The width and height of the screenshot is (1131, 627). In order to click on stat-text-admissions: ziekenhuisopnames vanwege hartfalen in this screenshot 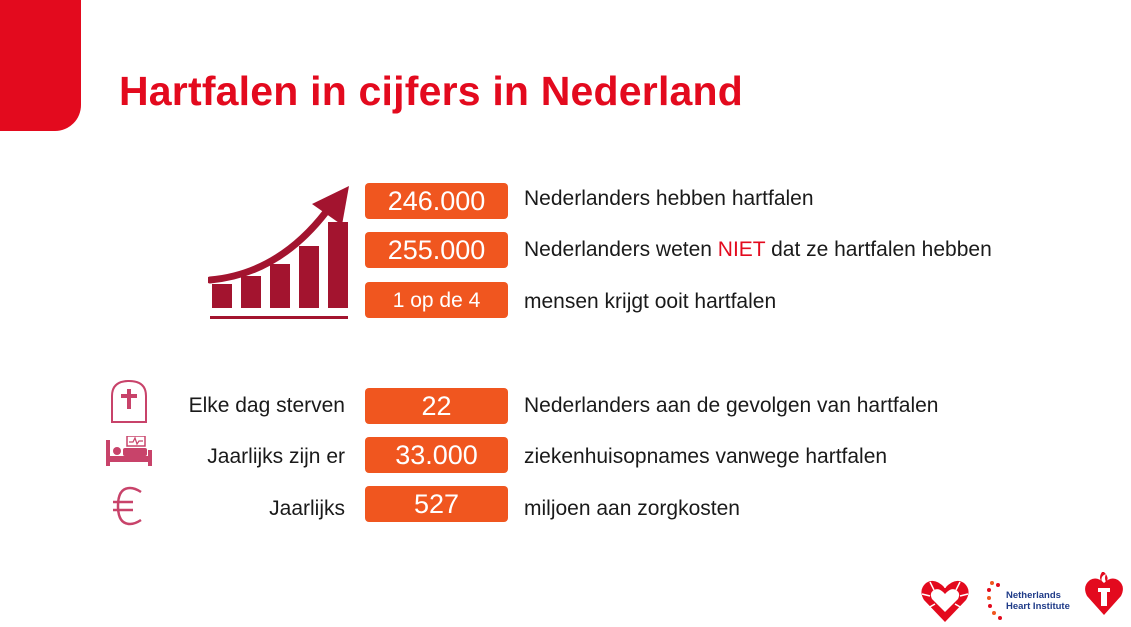, I will do `click(706, 456)`.